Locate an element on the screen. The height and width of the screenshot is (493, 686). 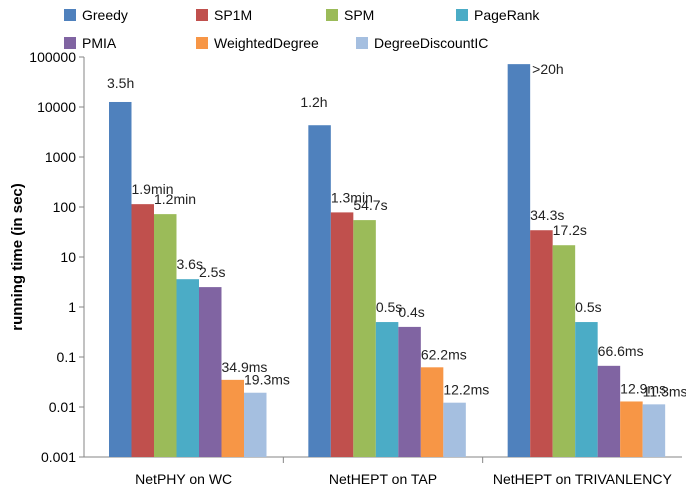
legend-label: PageRank is located at coordinates (507, 15).